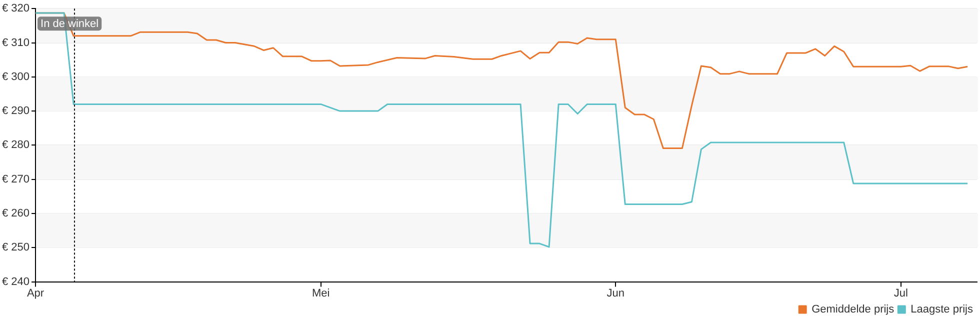  Describe the element at coordinates (16, 214) in the screenshot. I see `y-tick-label: € 260` at that location.